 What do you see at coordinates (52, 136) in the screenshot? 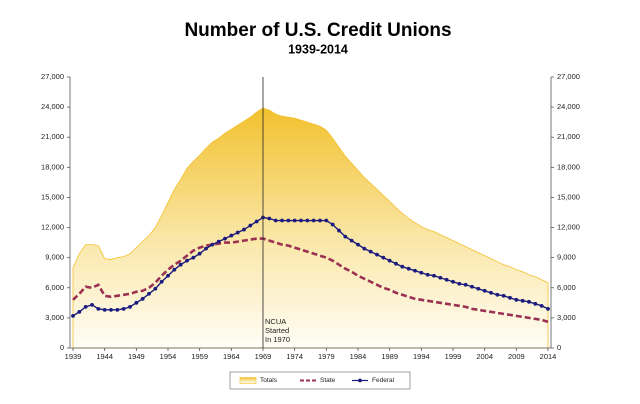
I see `y-tick-label: 21,000` at bounding box center [52, 136].